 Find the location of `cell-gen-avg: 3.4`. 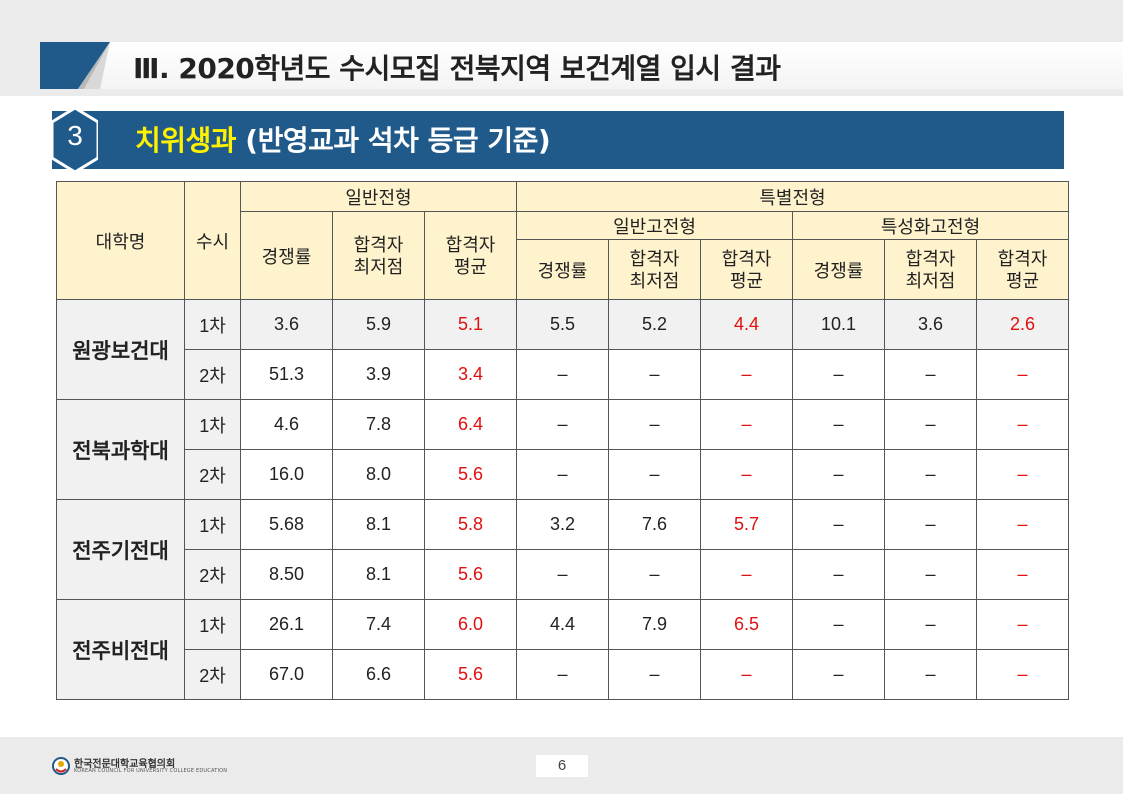

cell-gen-avg: 3.4 is located at coordinates (470, 374).